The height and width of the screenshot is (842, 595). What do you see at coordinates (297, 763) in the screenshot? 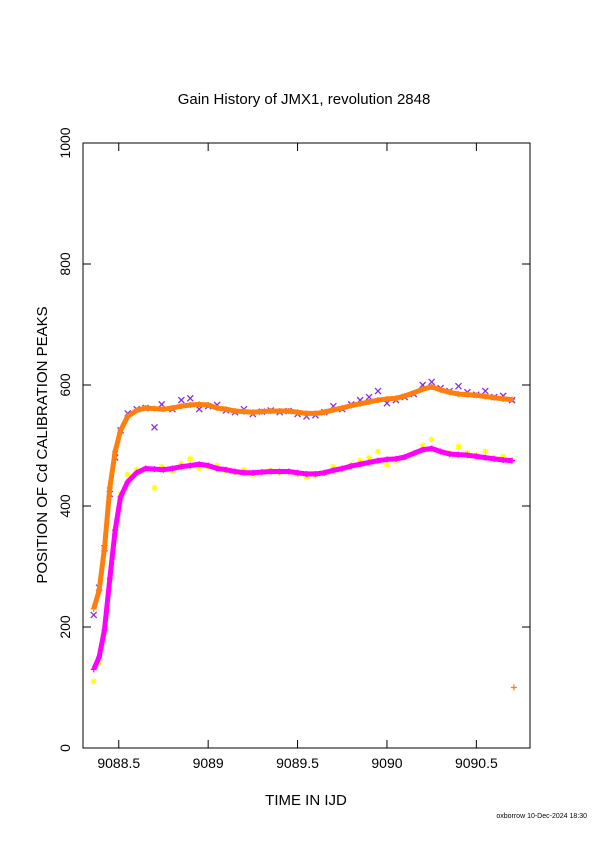
I see `x-tick-label: 9089.5` at bounding box center [297, 763].